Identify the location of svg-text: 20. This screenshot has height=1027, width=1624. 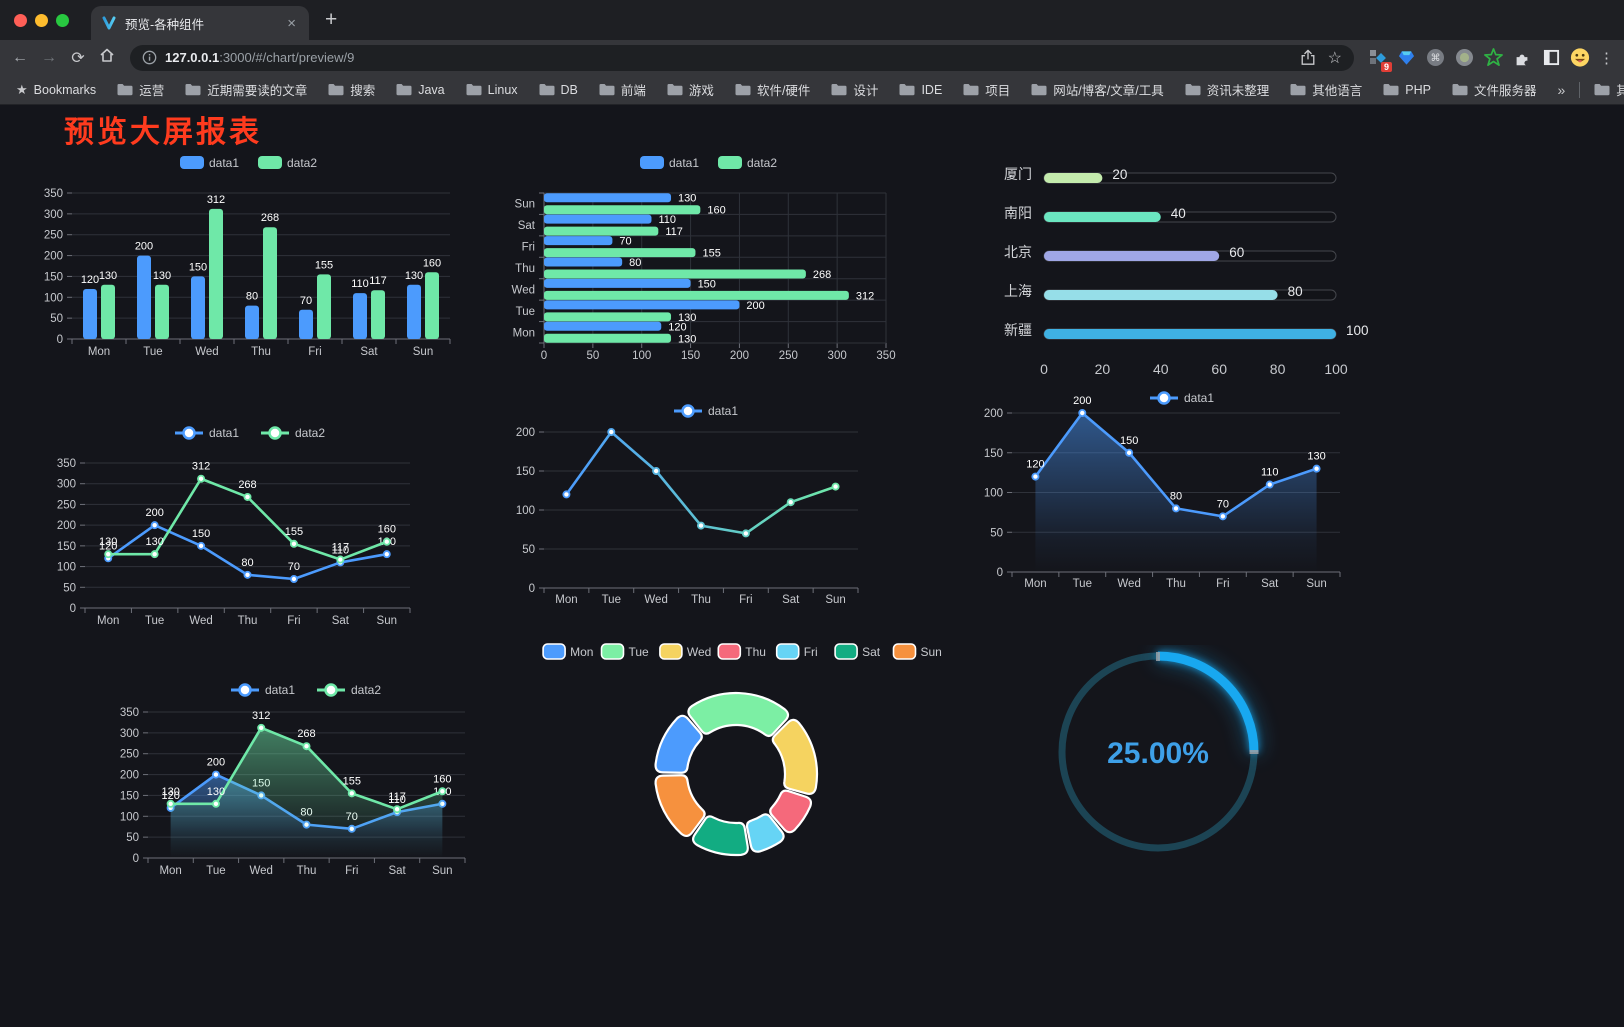
(1119, 174).